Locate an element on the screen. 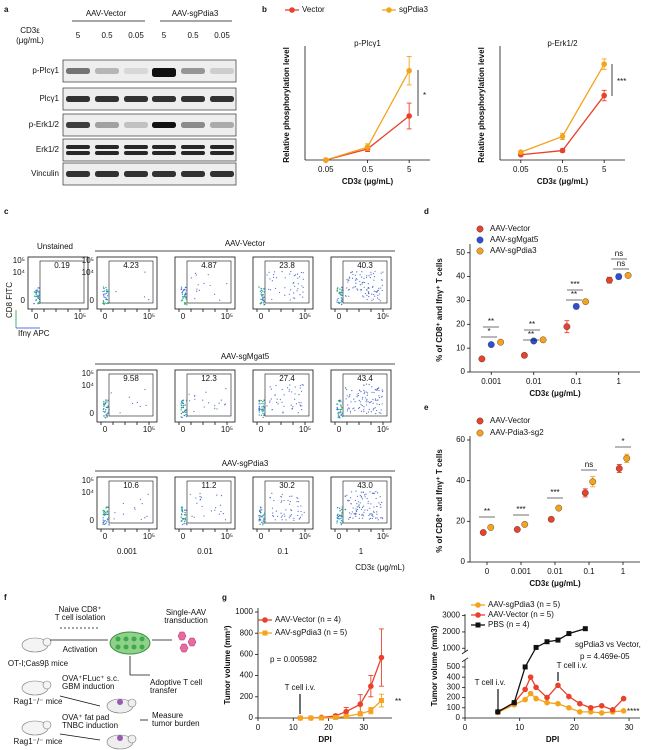 This screenshot has width=651, height=750. annotation: ns is located at coordinates (619, 253).